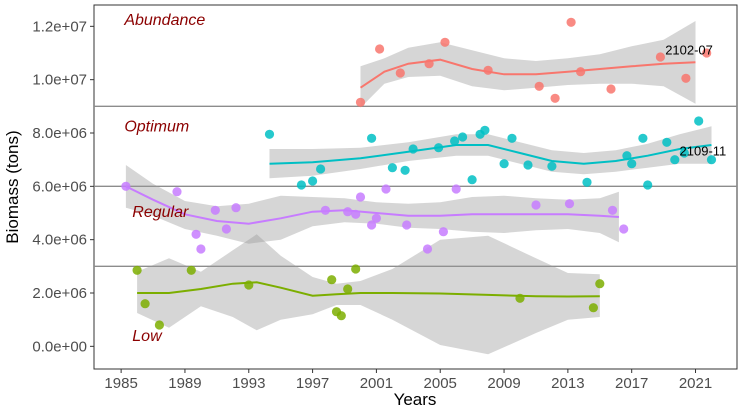  Describe the element at coordinates (408, 380) in the screenshot. I see `x-axis: 1985 1989 1993 1997 2001 2005 2009 2013 2017 2021` at that location.